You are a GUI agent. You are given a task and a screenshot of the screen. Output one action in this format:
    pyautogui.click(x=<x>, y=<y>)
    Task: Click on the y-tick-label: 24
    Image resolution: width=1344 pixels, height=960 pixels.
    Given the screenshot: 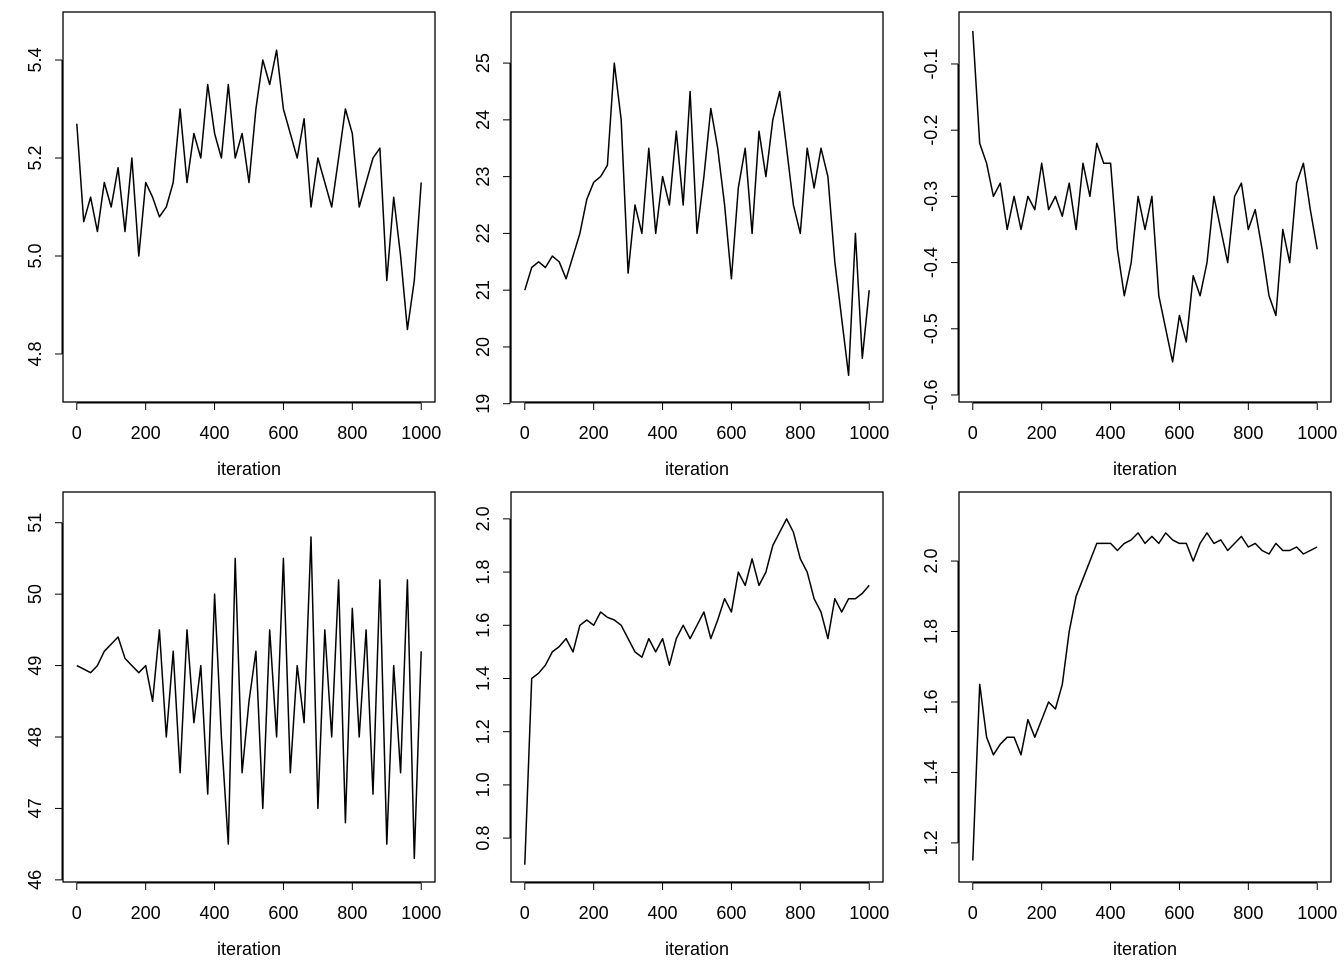 What is the action you would take?
    pyautogui.click(x=483, y=120)
    